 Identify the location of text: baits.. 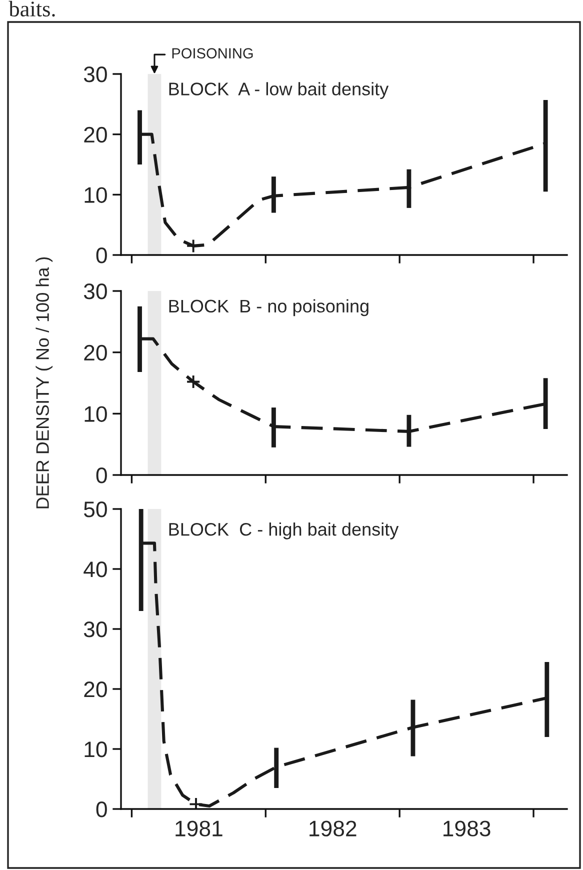
(31, 8).